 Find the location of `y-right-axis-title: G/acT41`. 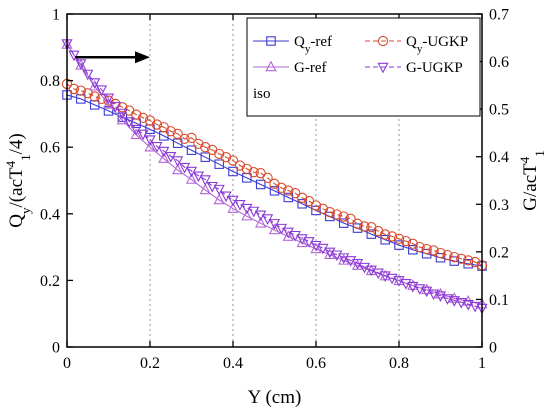

y-right-axis-title: G/acT41 is located at coordinates (532, 180).